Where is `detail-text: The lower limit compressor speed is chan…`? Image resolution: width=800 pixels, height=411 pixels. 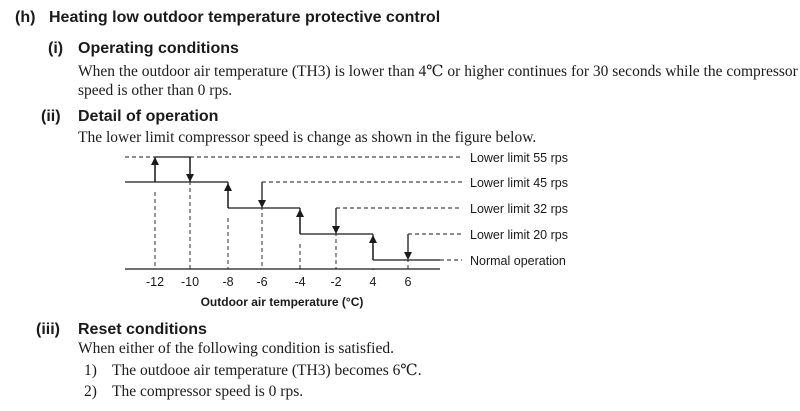
detail-text: The lower limit compressor speed is chan… is located at coordinates (307, 137).